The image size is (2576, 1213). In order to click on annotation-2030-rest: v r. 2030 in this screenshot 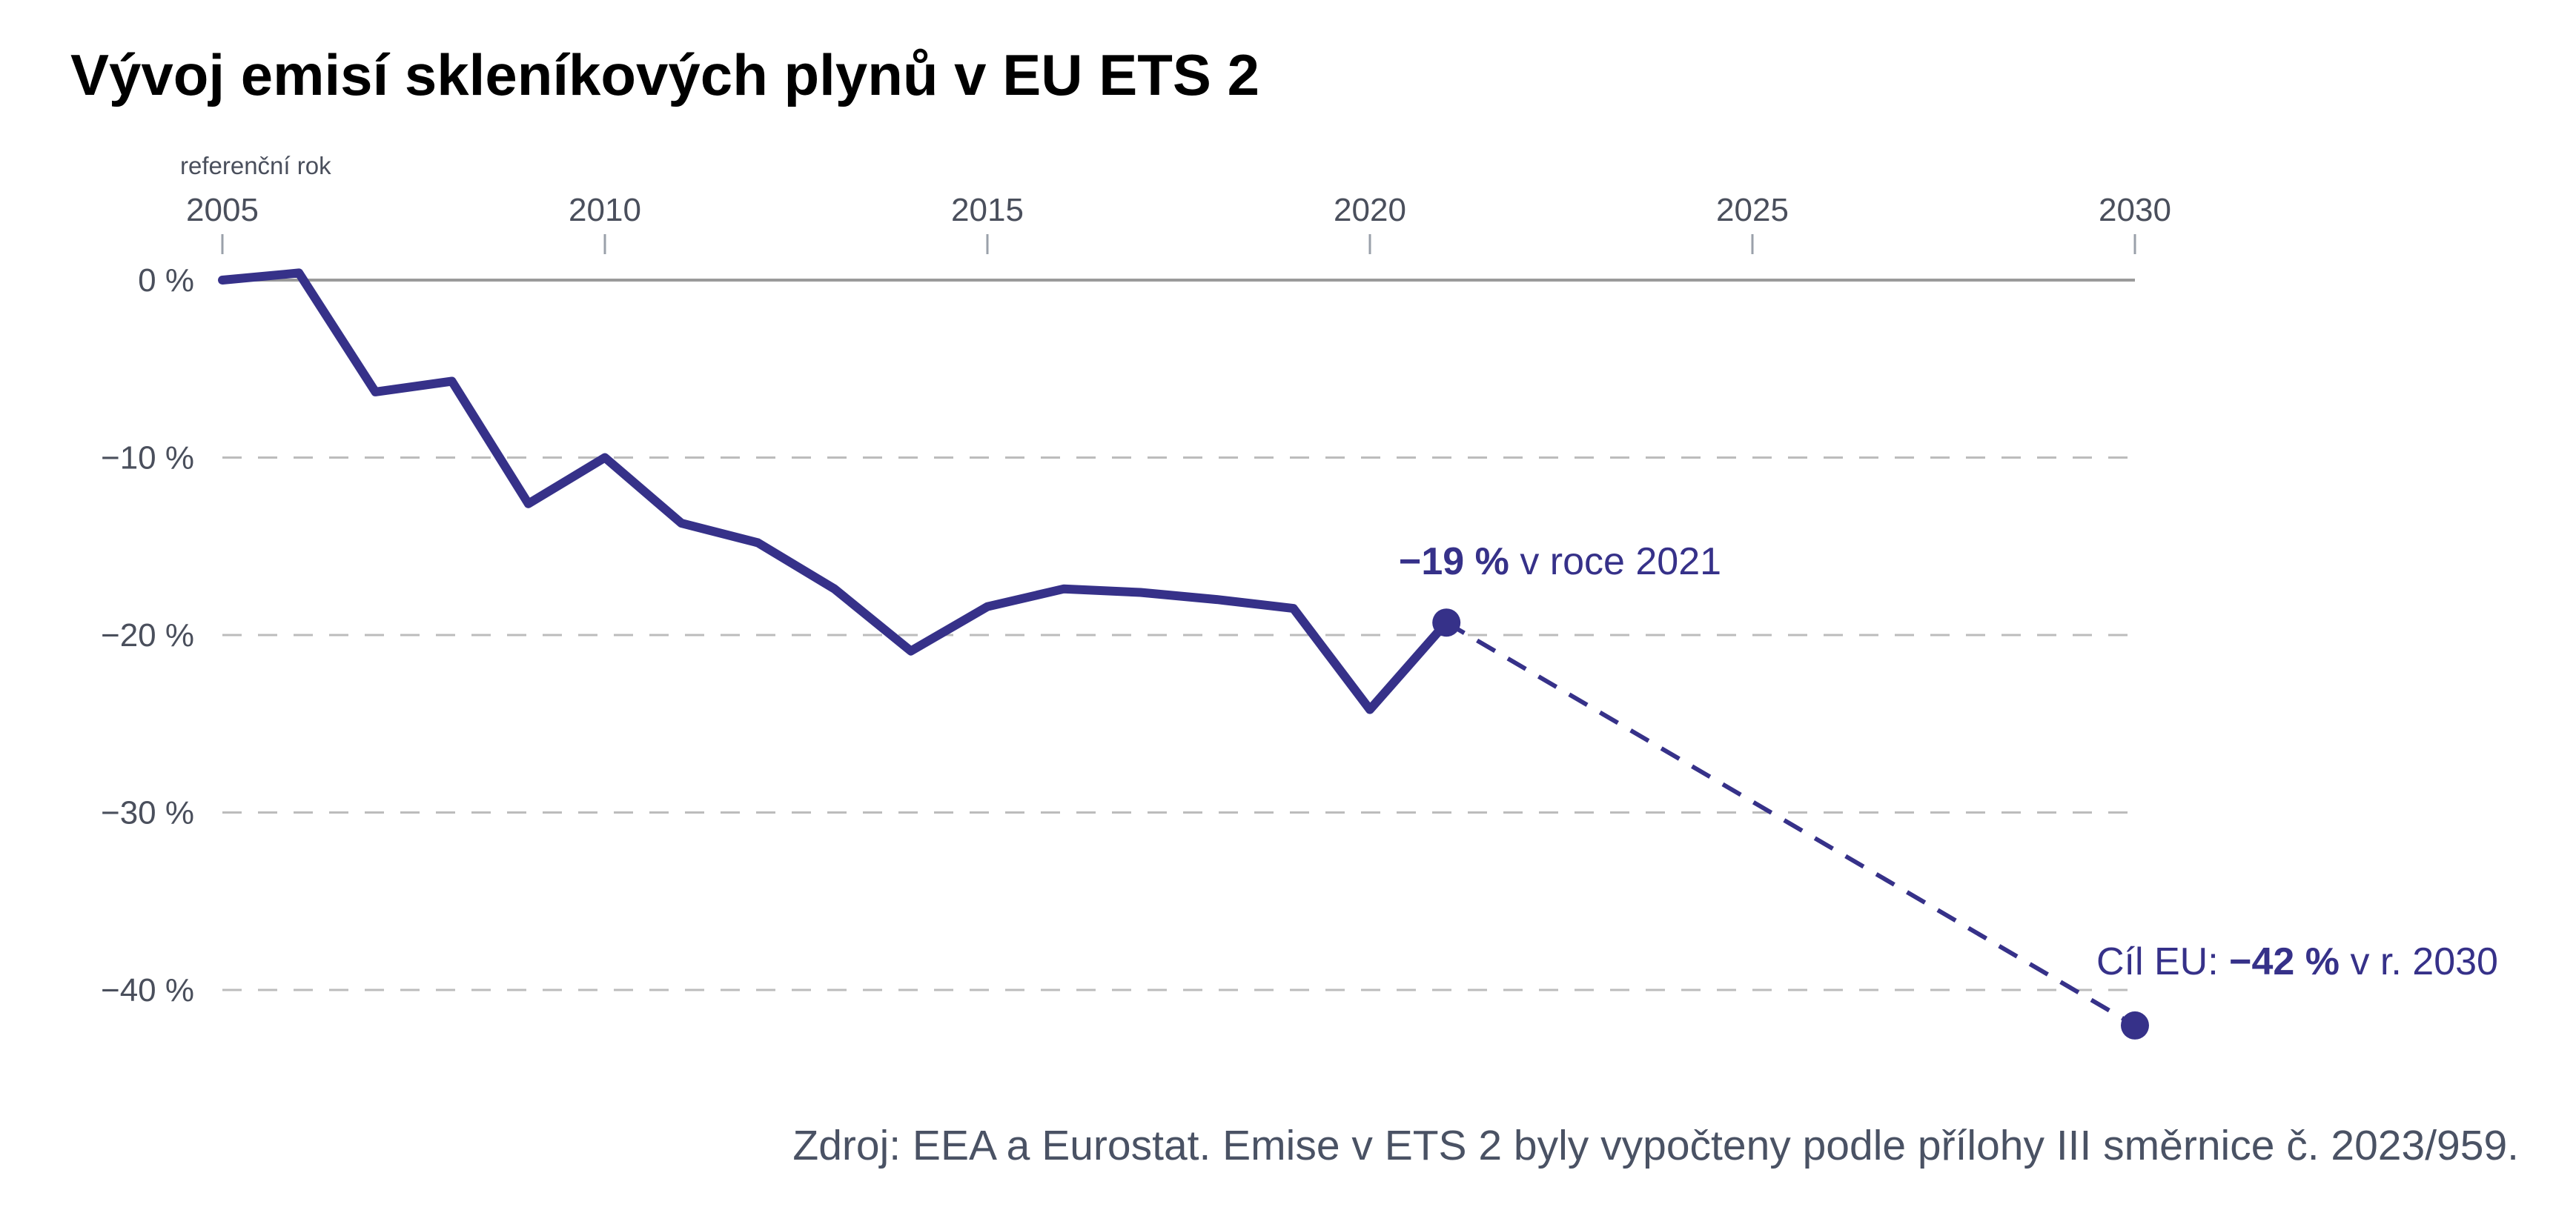, I will do `click(2419, 961)`.